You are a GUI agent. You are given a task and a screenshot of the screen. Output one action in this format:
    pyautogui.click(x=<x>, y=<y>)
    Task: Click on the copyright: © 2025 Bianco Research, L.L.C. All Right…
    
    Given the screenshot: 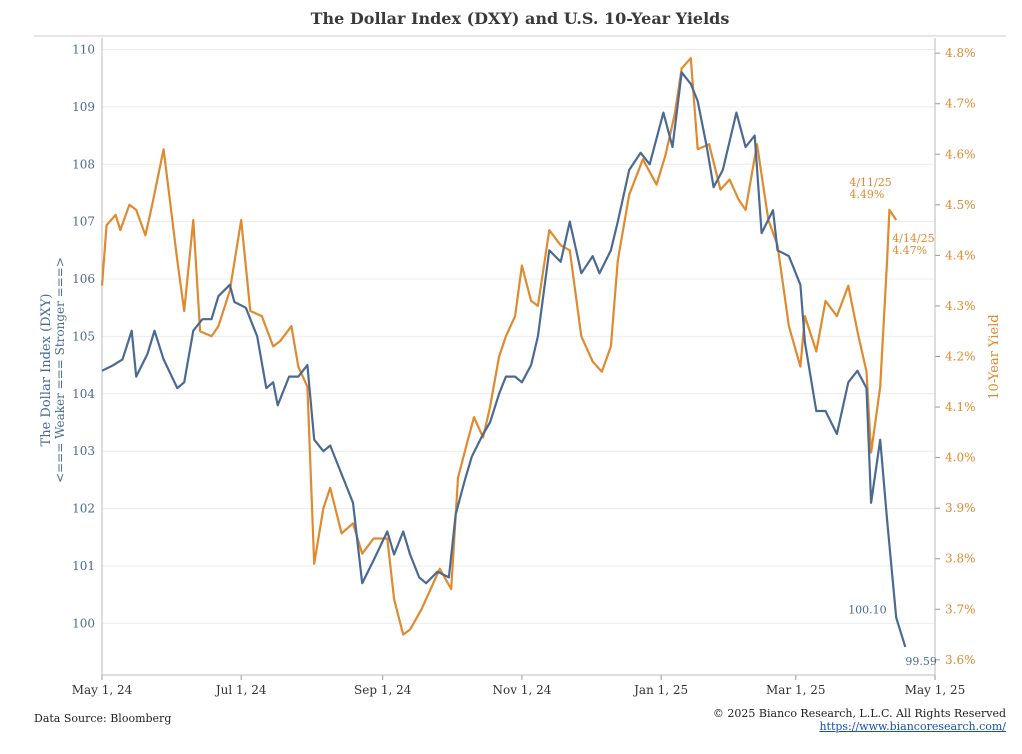 What is the action you would take?
    pyautogui.click(x=859, y=713)
    